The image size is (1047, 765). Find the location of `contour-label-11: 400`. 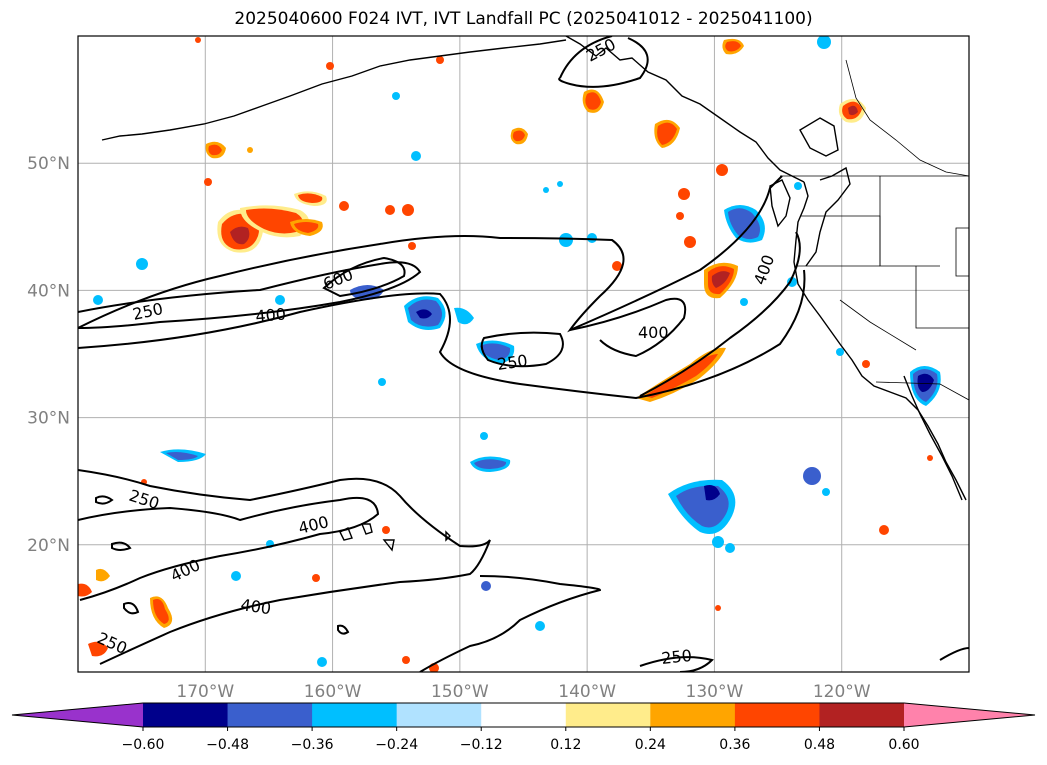

contour-label-11: 400 is located at coordinates (255, 606).